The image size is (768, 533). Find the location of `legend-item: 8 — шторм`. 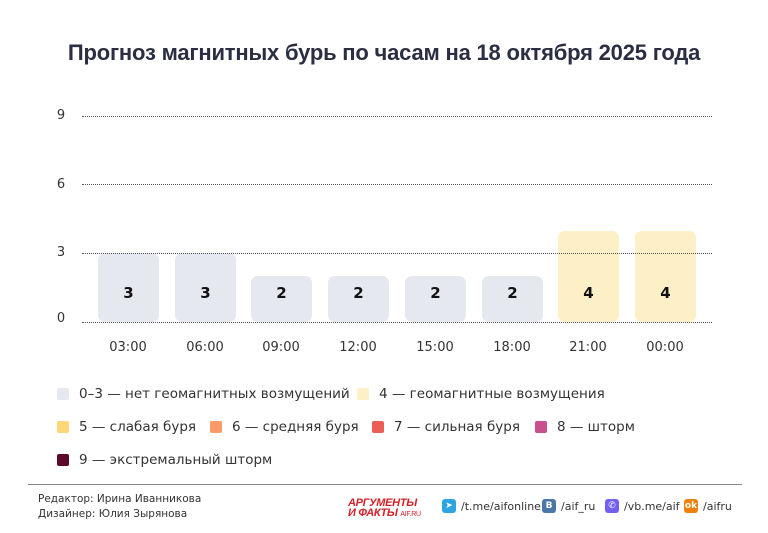

legend-item: 8 — шторм is located at coordinates (585, 427).